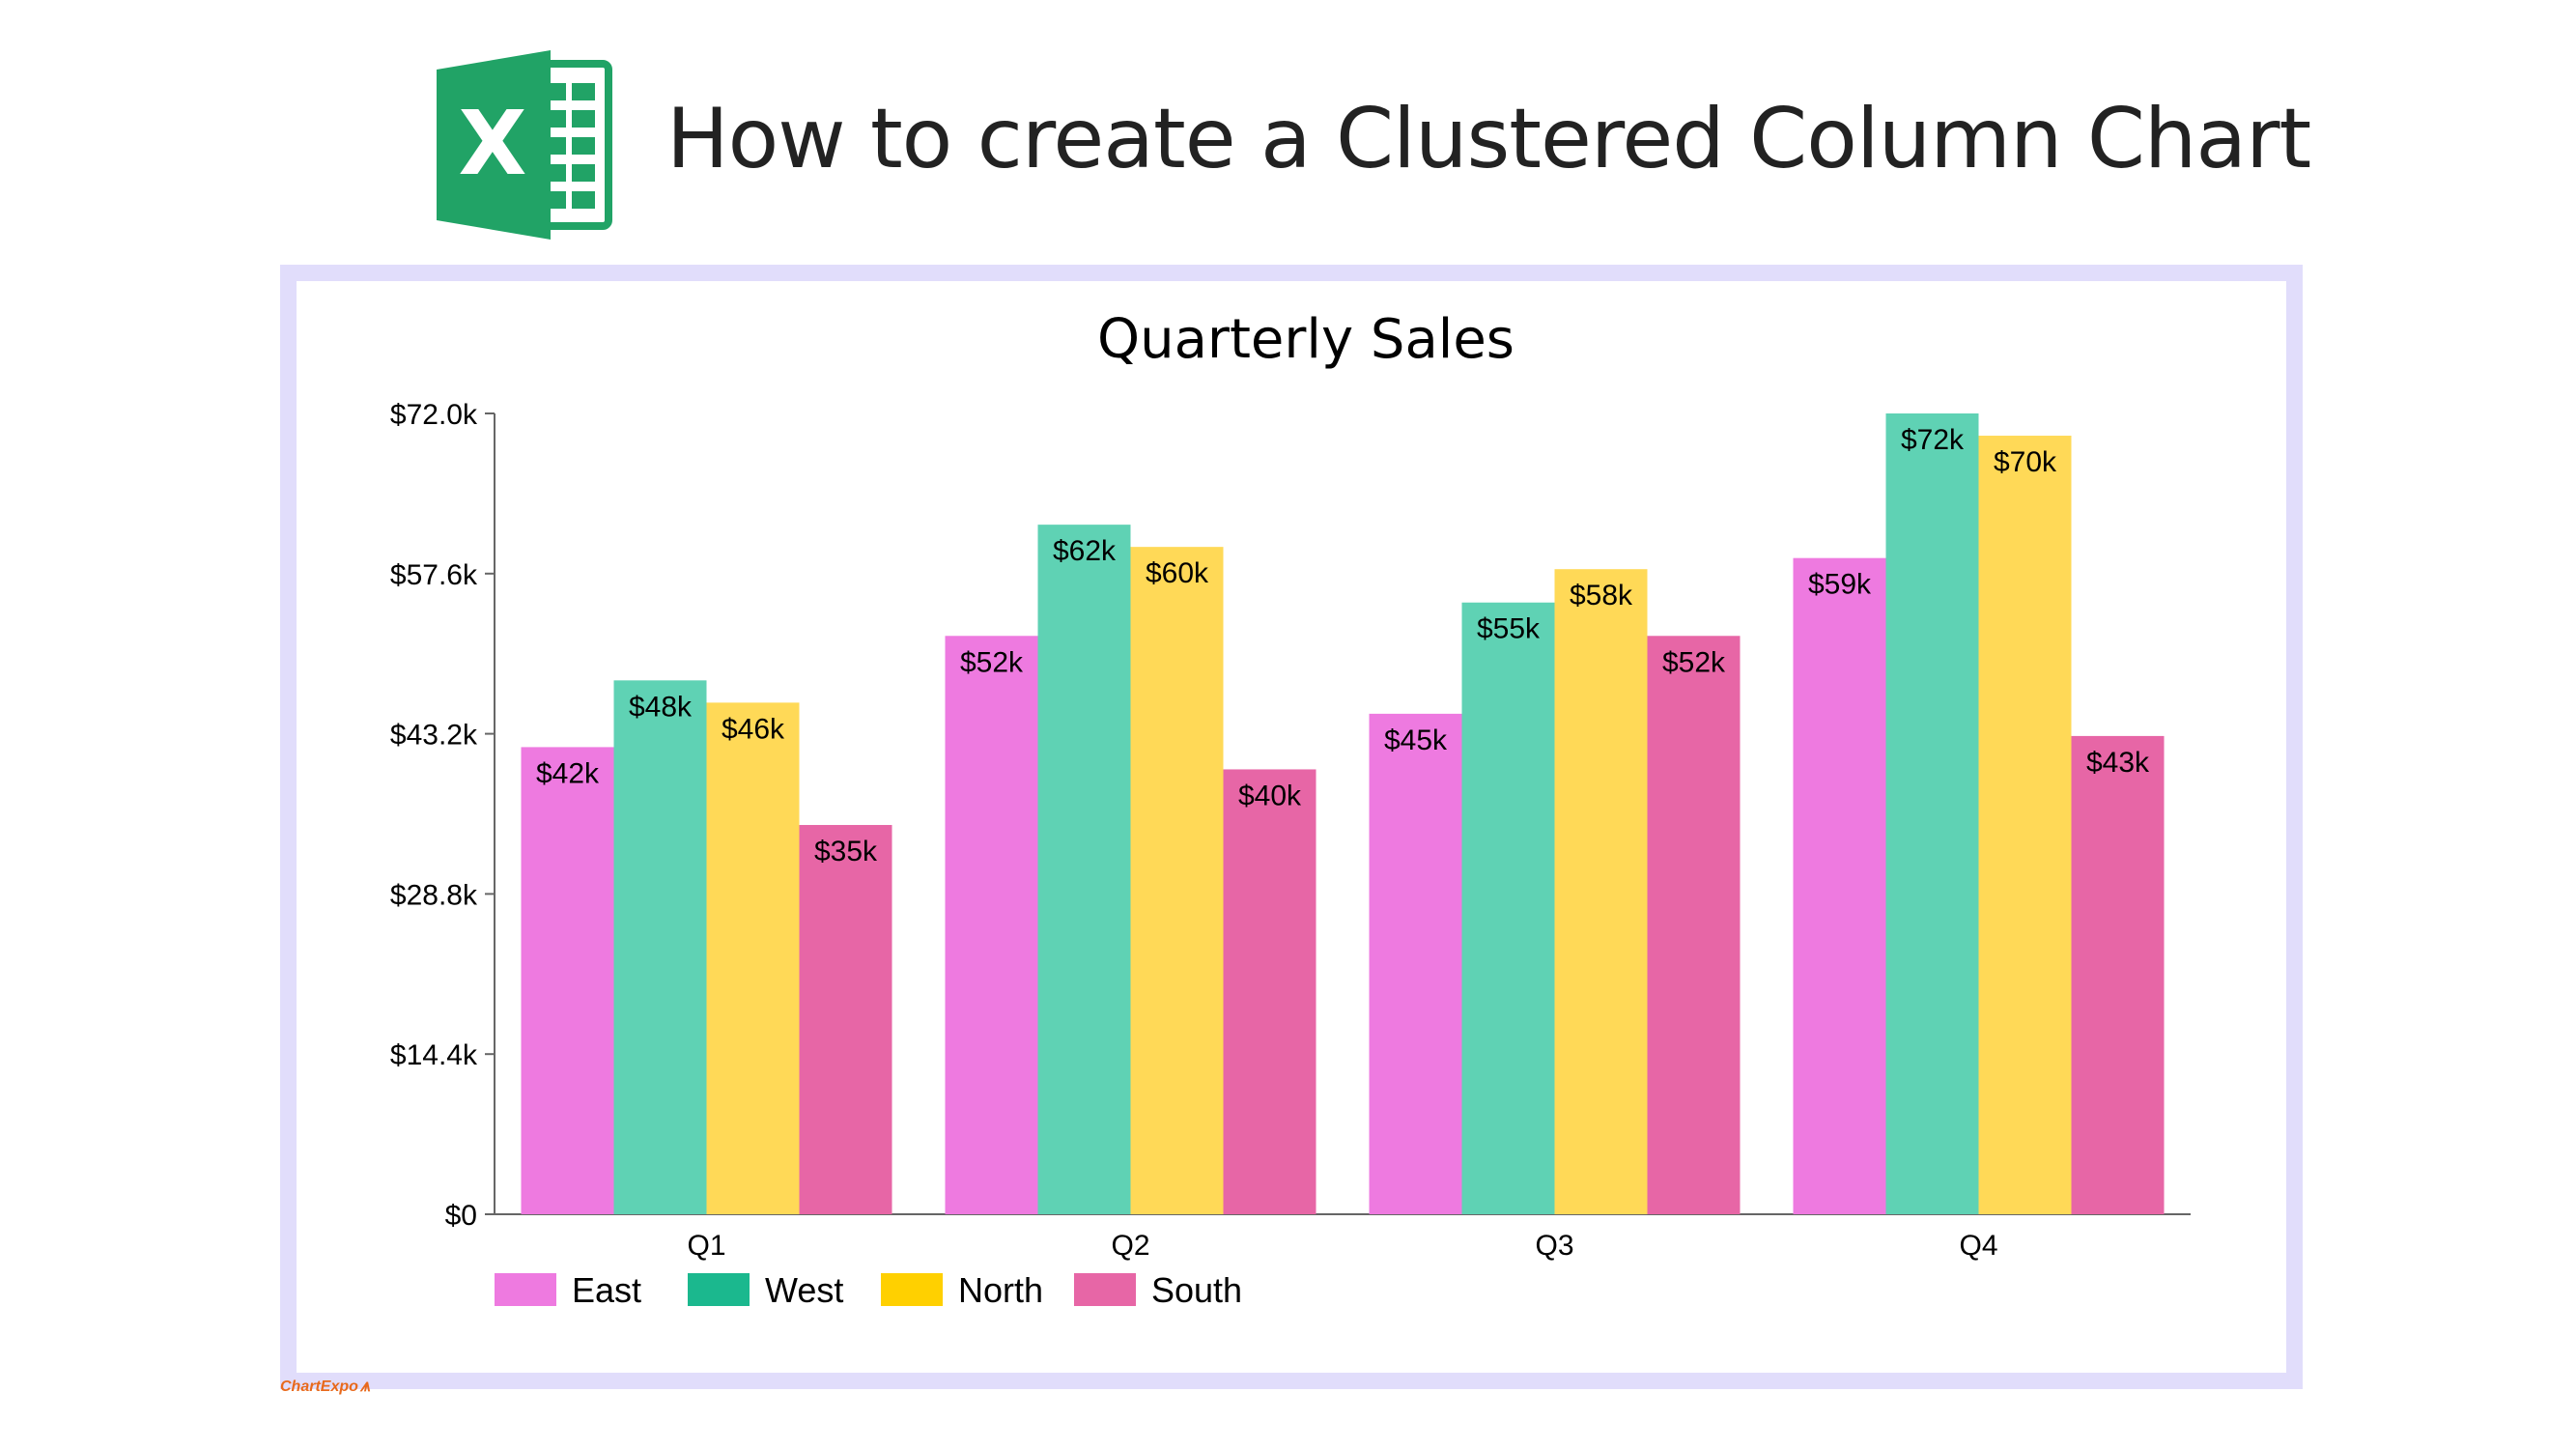  I want to click on bar-north-q2, so click(1177, 880).